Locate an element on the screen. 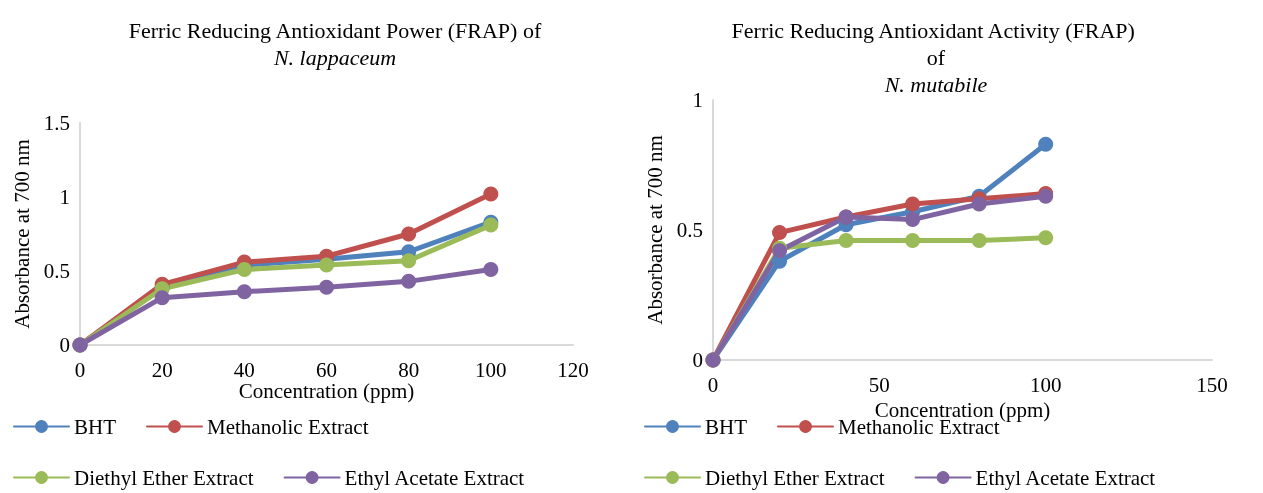 The height and width of the screenshot is (493, 1263). y-tick-label: 0 is located at coordinates (64, 345).